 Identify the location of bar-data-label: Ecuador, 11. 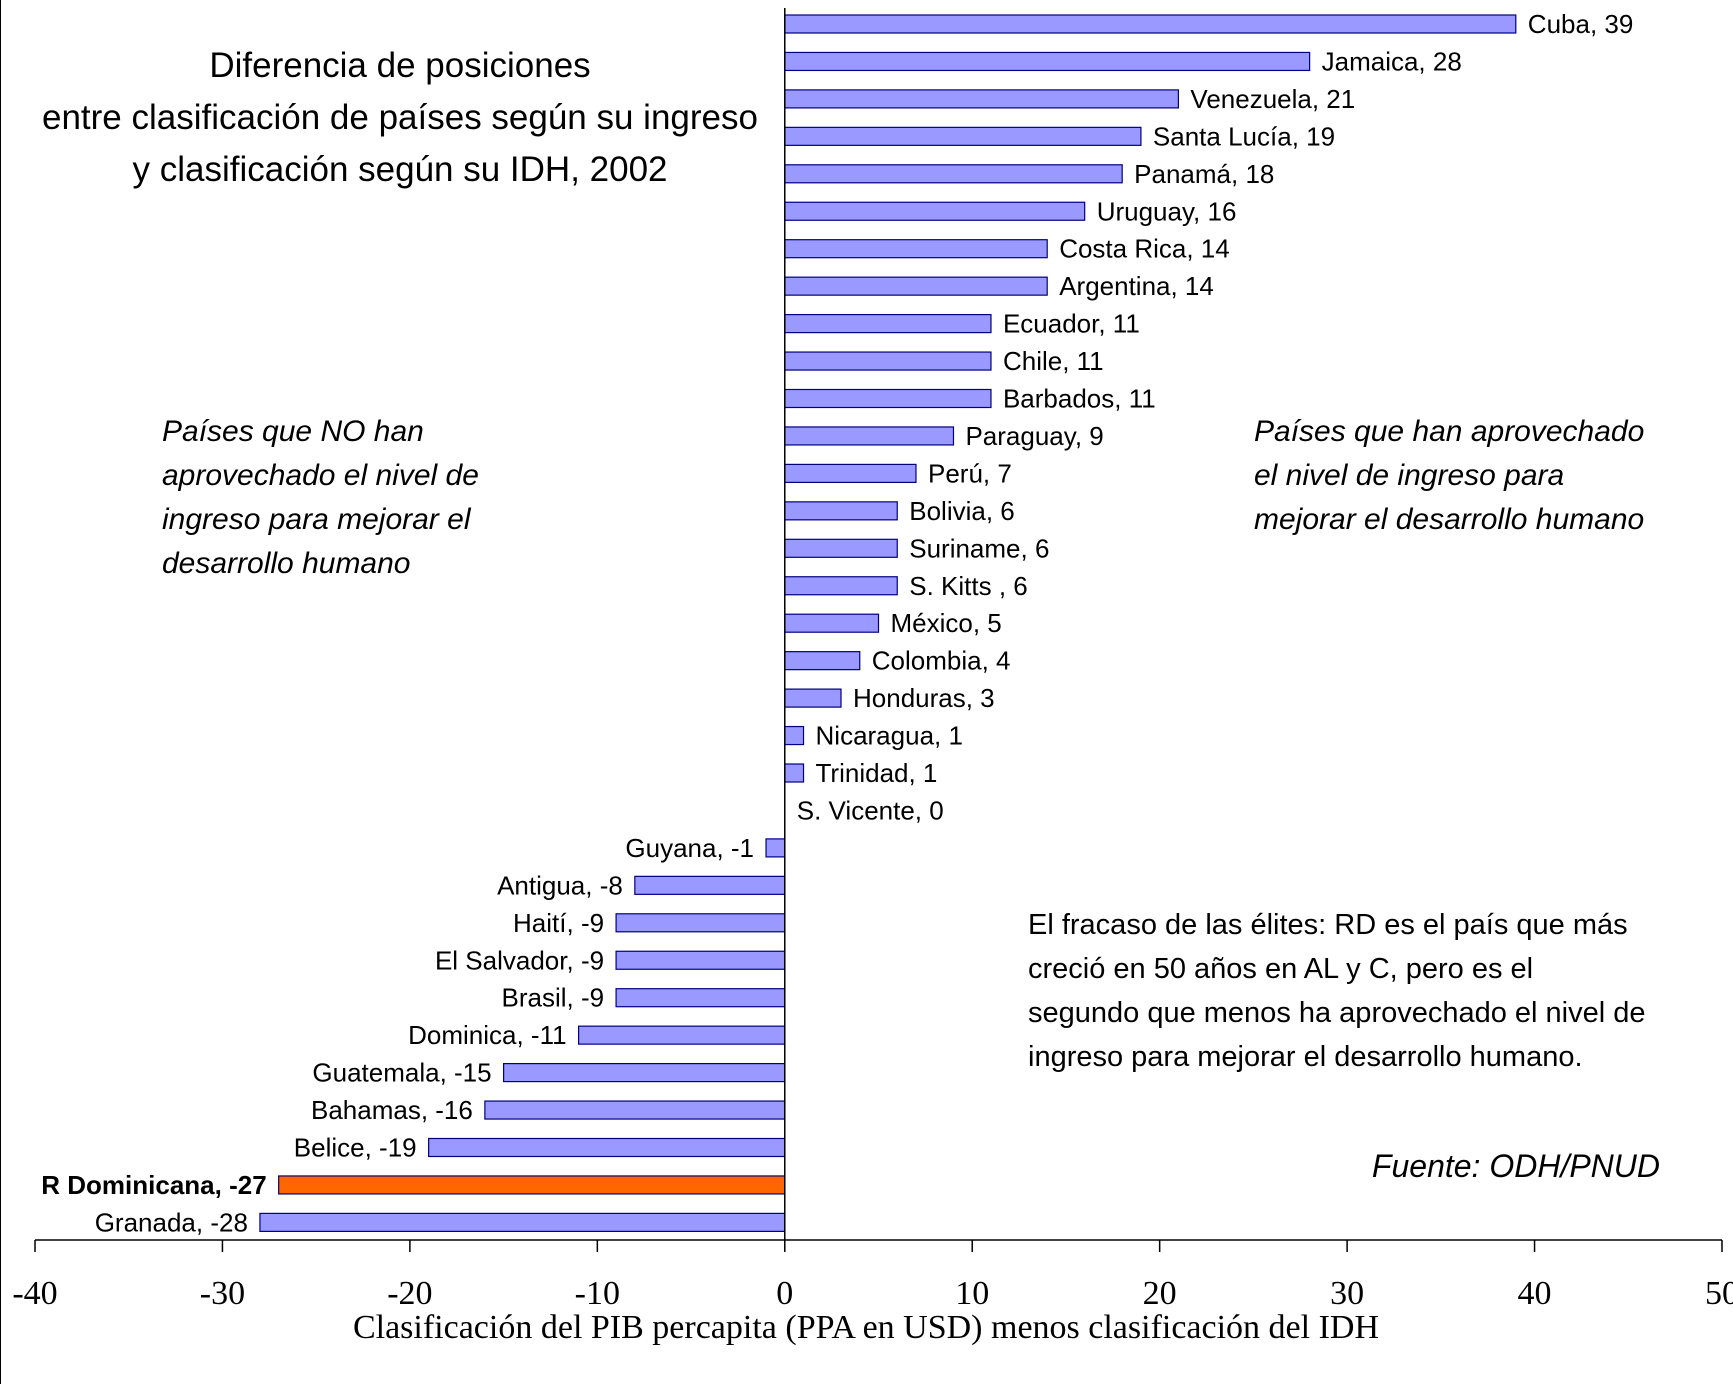
(1071, 324).